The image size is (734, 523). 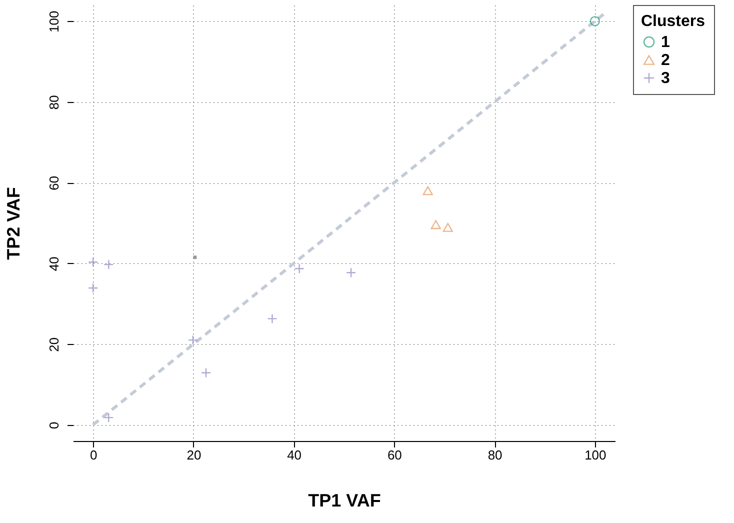 What do you see at coordinates (673, 21) in the screenshot?
I see `legend-title: Clusters` at bounding box center [673, 21].